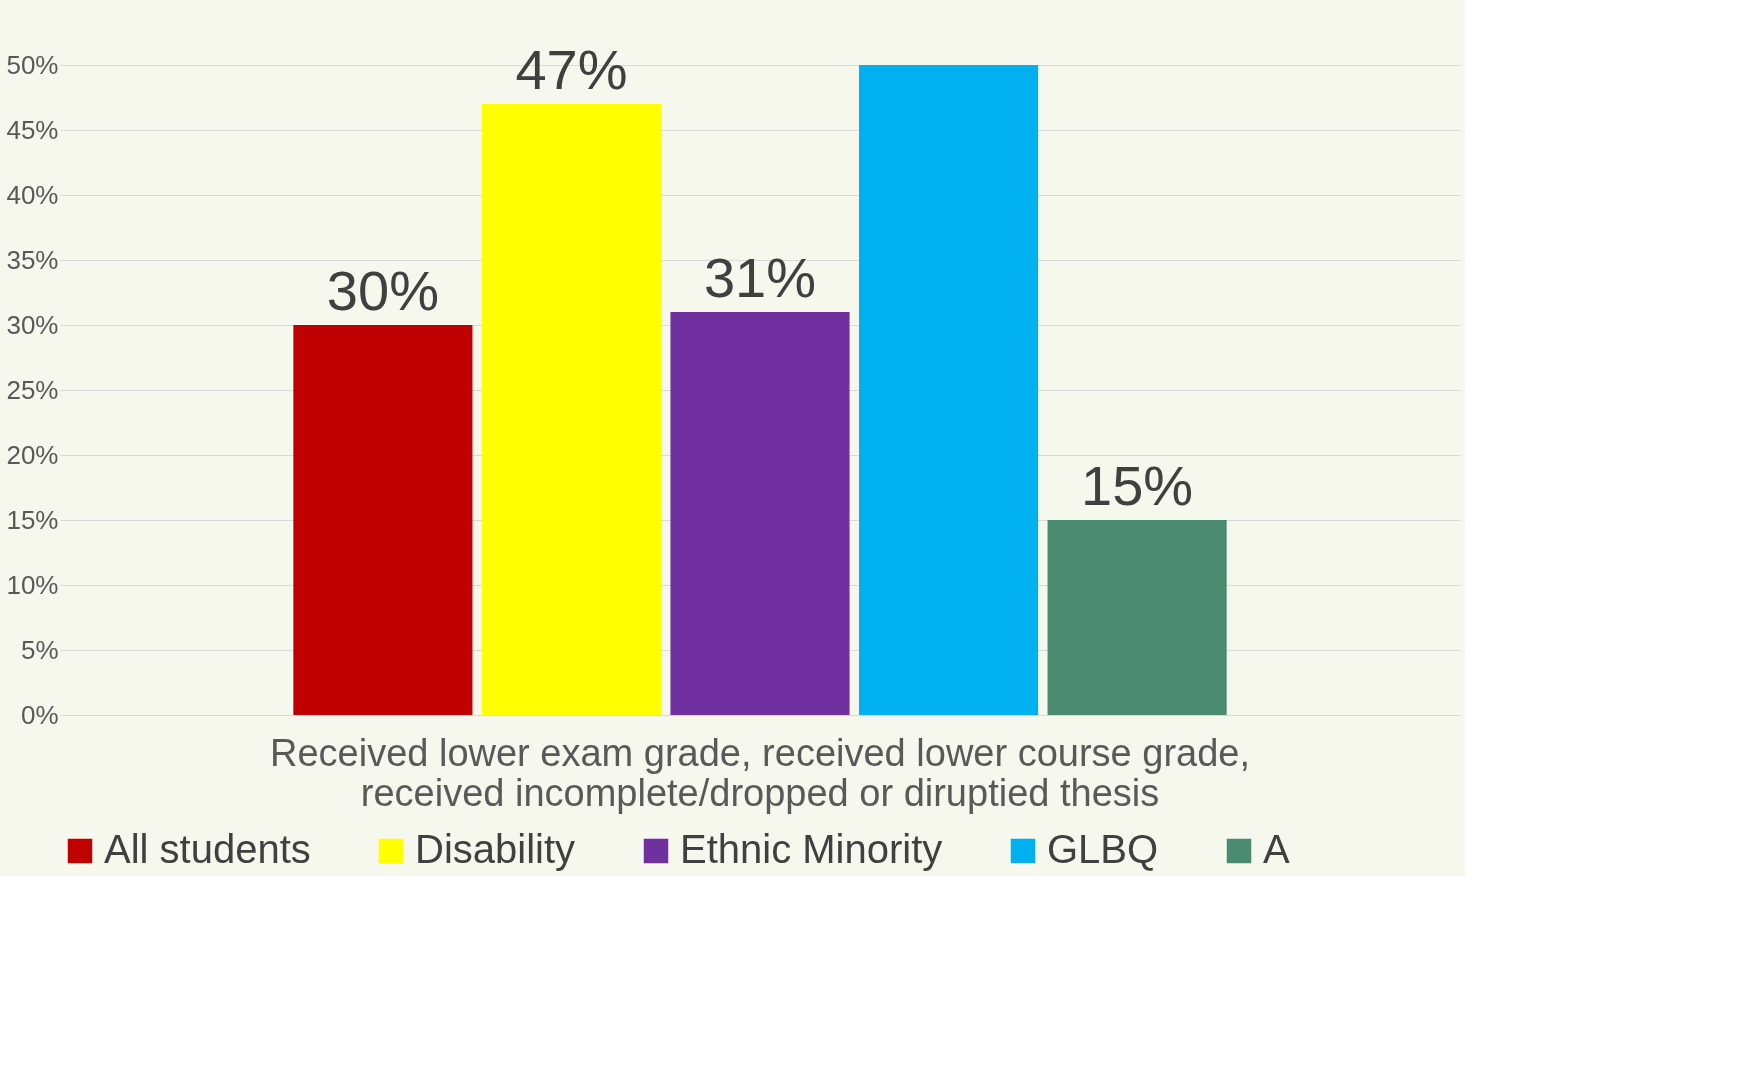  I want to click on y-tick-label: 50%, so click(32, 64).